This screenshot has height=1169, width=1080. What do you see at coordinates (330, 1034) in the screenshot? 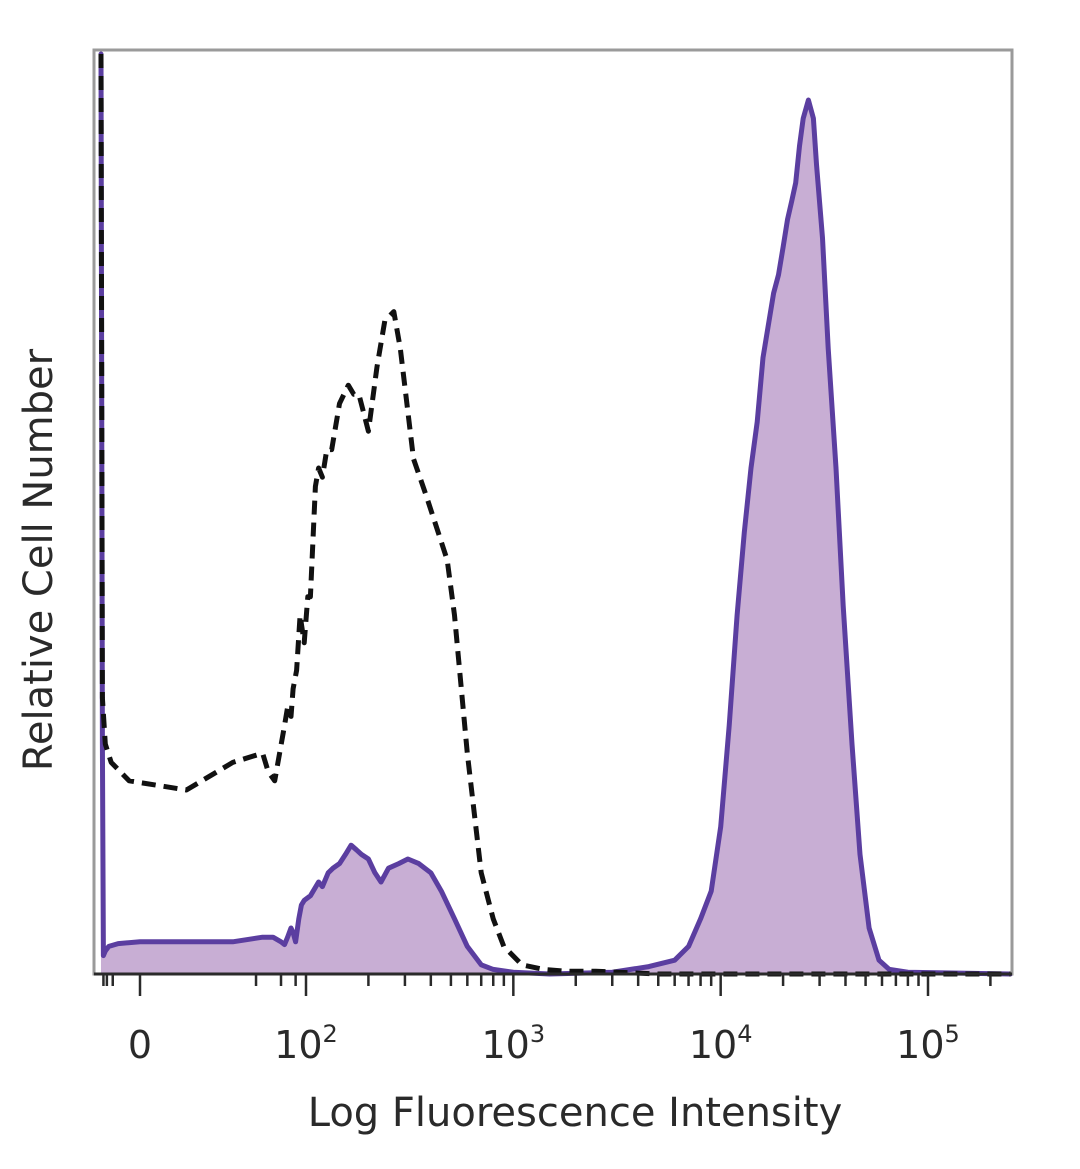
I see `x-tick-label-exponent: 2` at bounding box center [330, 1034].